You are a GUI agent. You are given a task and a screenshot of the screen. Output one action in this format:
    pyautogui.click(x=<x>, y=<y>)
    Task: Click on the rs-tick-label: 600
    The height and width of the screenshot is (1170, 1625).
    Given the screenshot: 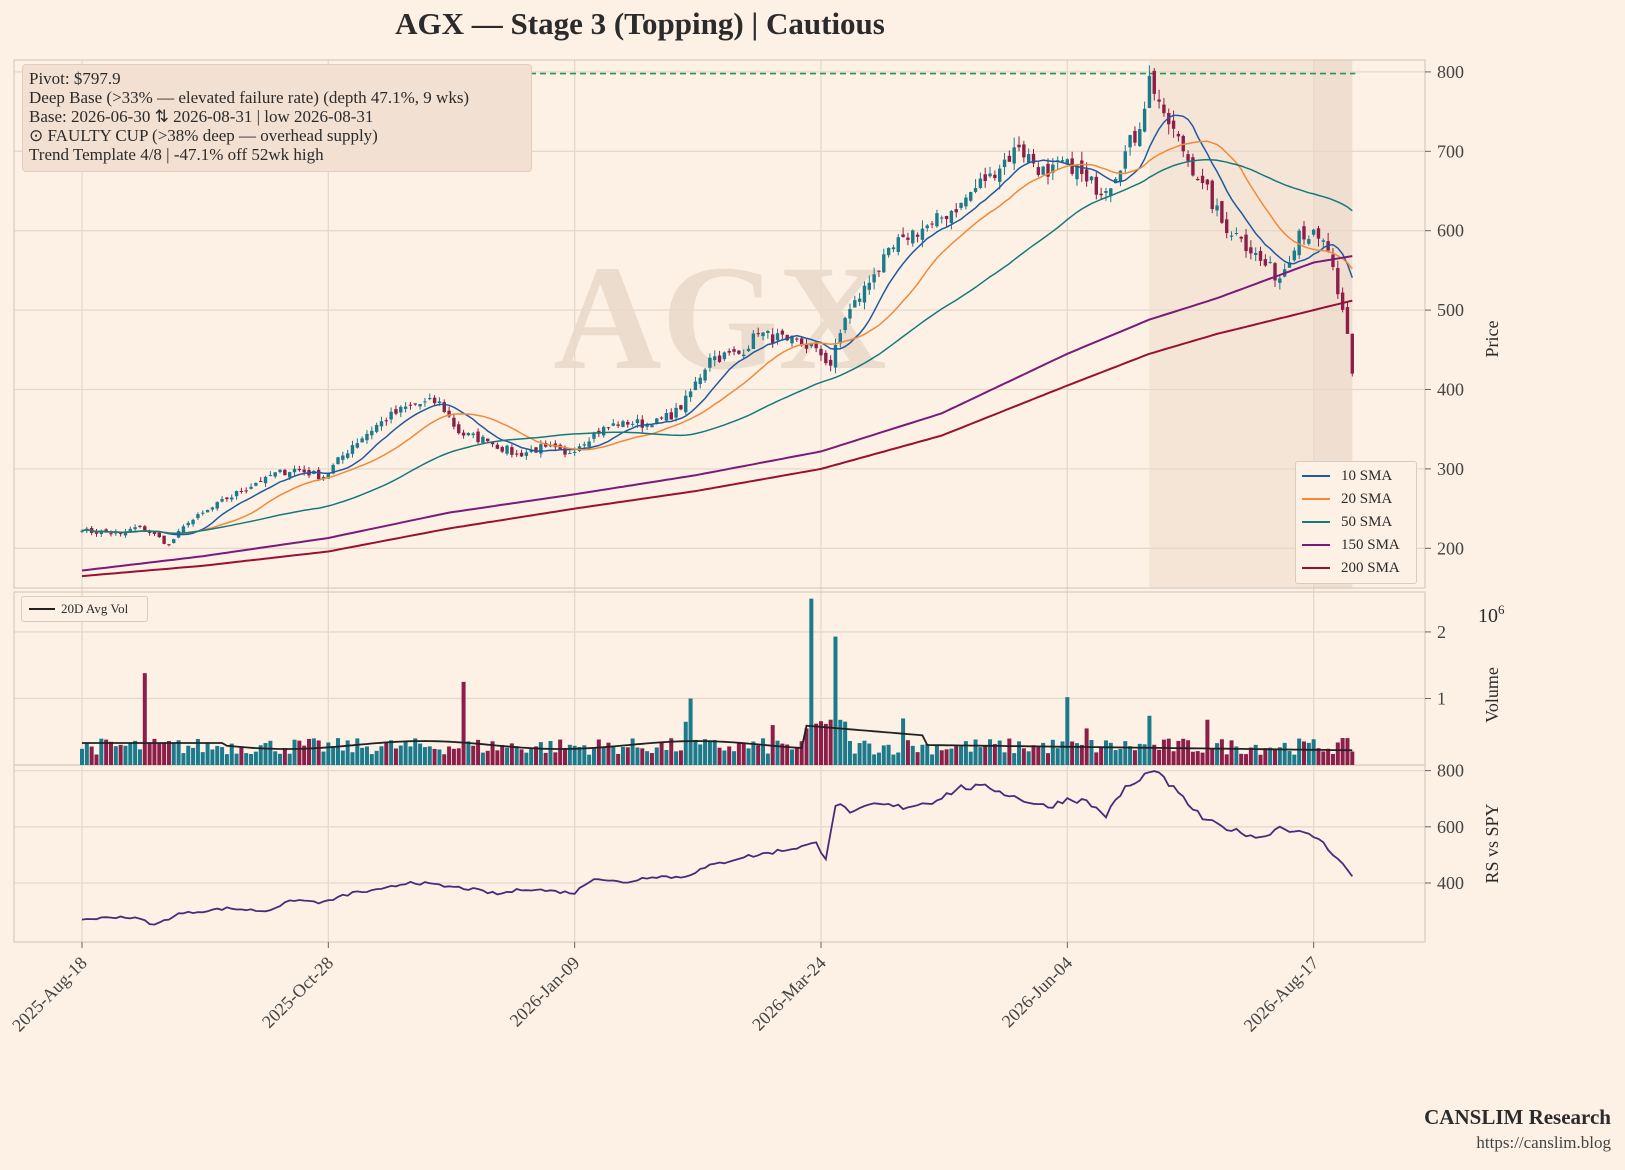 What is the action you would take?
    pyautogui.click(x=1450, y=827)
    